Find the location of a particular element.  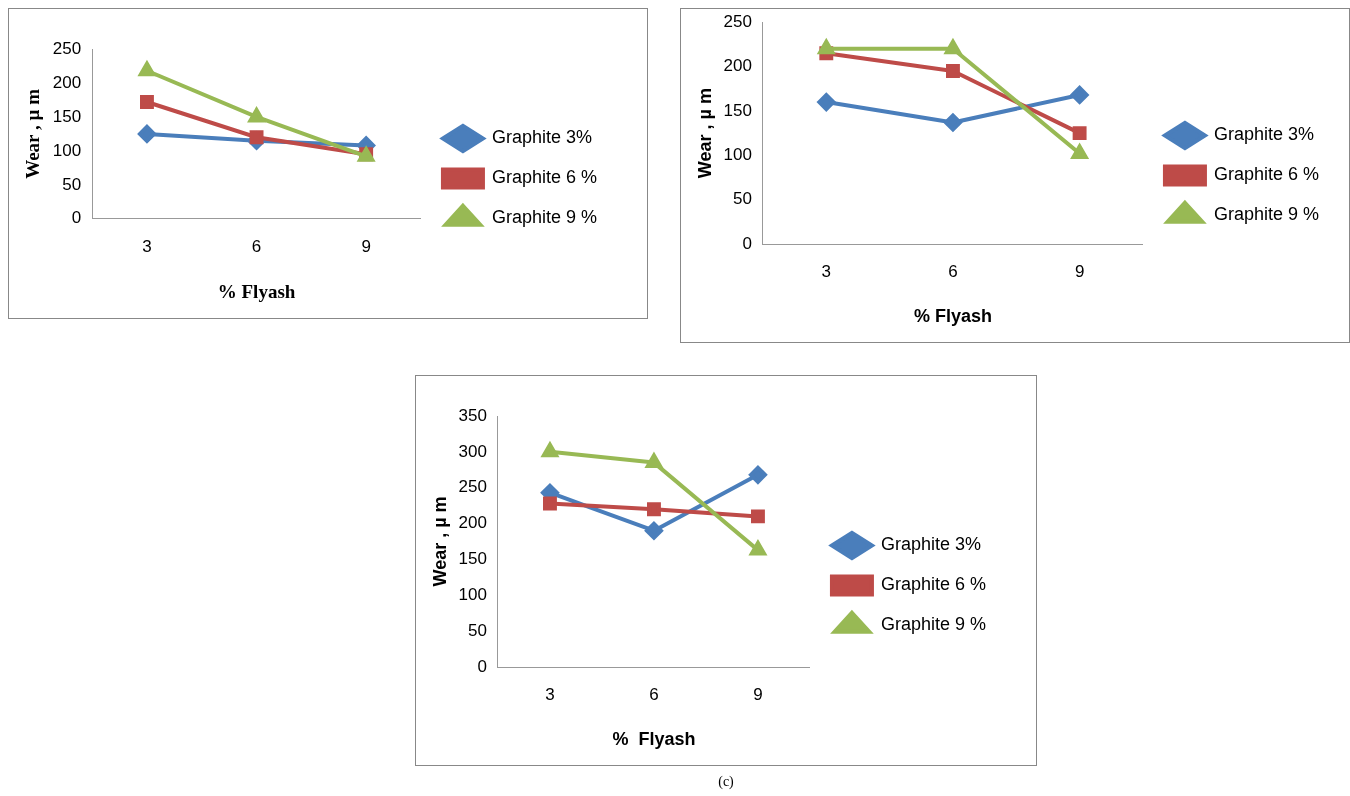

y-tick-label: 350 is located at coordinates (472, 415).